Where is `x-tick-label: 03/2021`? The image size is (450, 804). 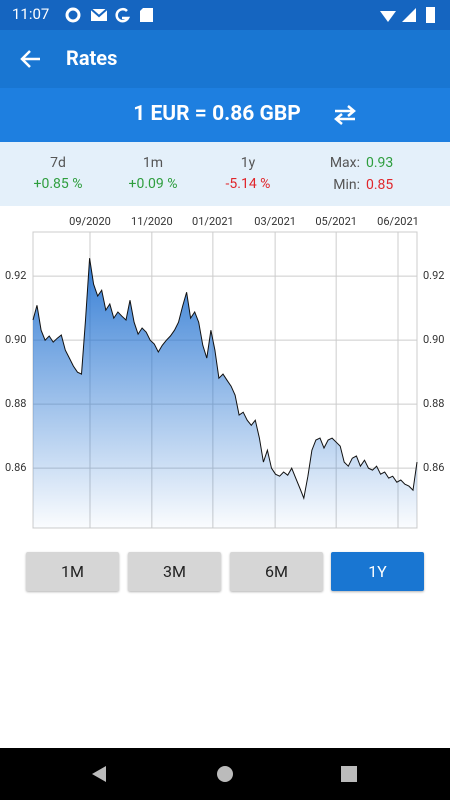 x-tick-label: 03/2021 is located at coordinates (275, 221).